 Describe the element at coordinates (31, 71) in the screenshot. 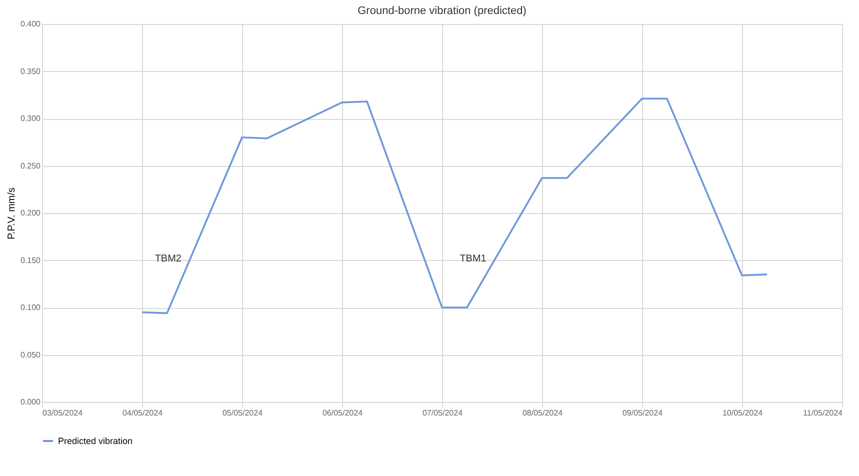

I see `y-tick-label: 0.350` at that location.